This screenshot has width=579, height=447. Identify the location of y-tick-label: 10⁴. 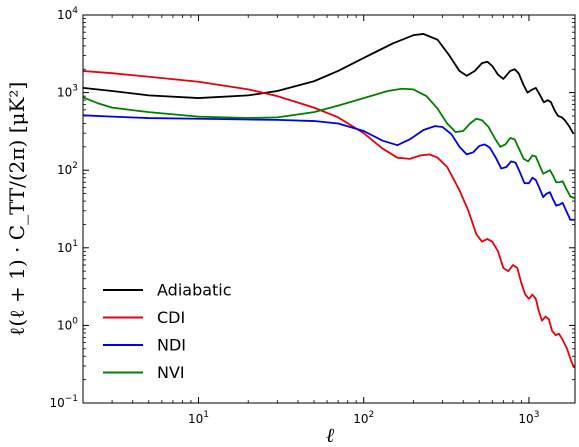
(67, 14).